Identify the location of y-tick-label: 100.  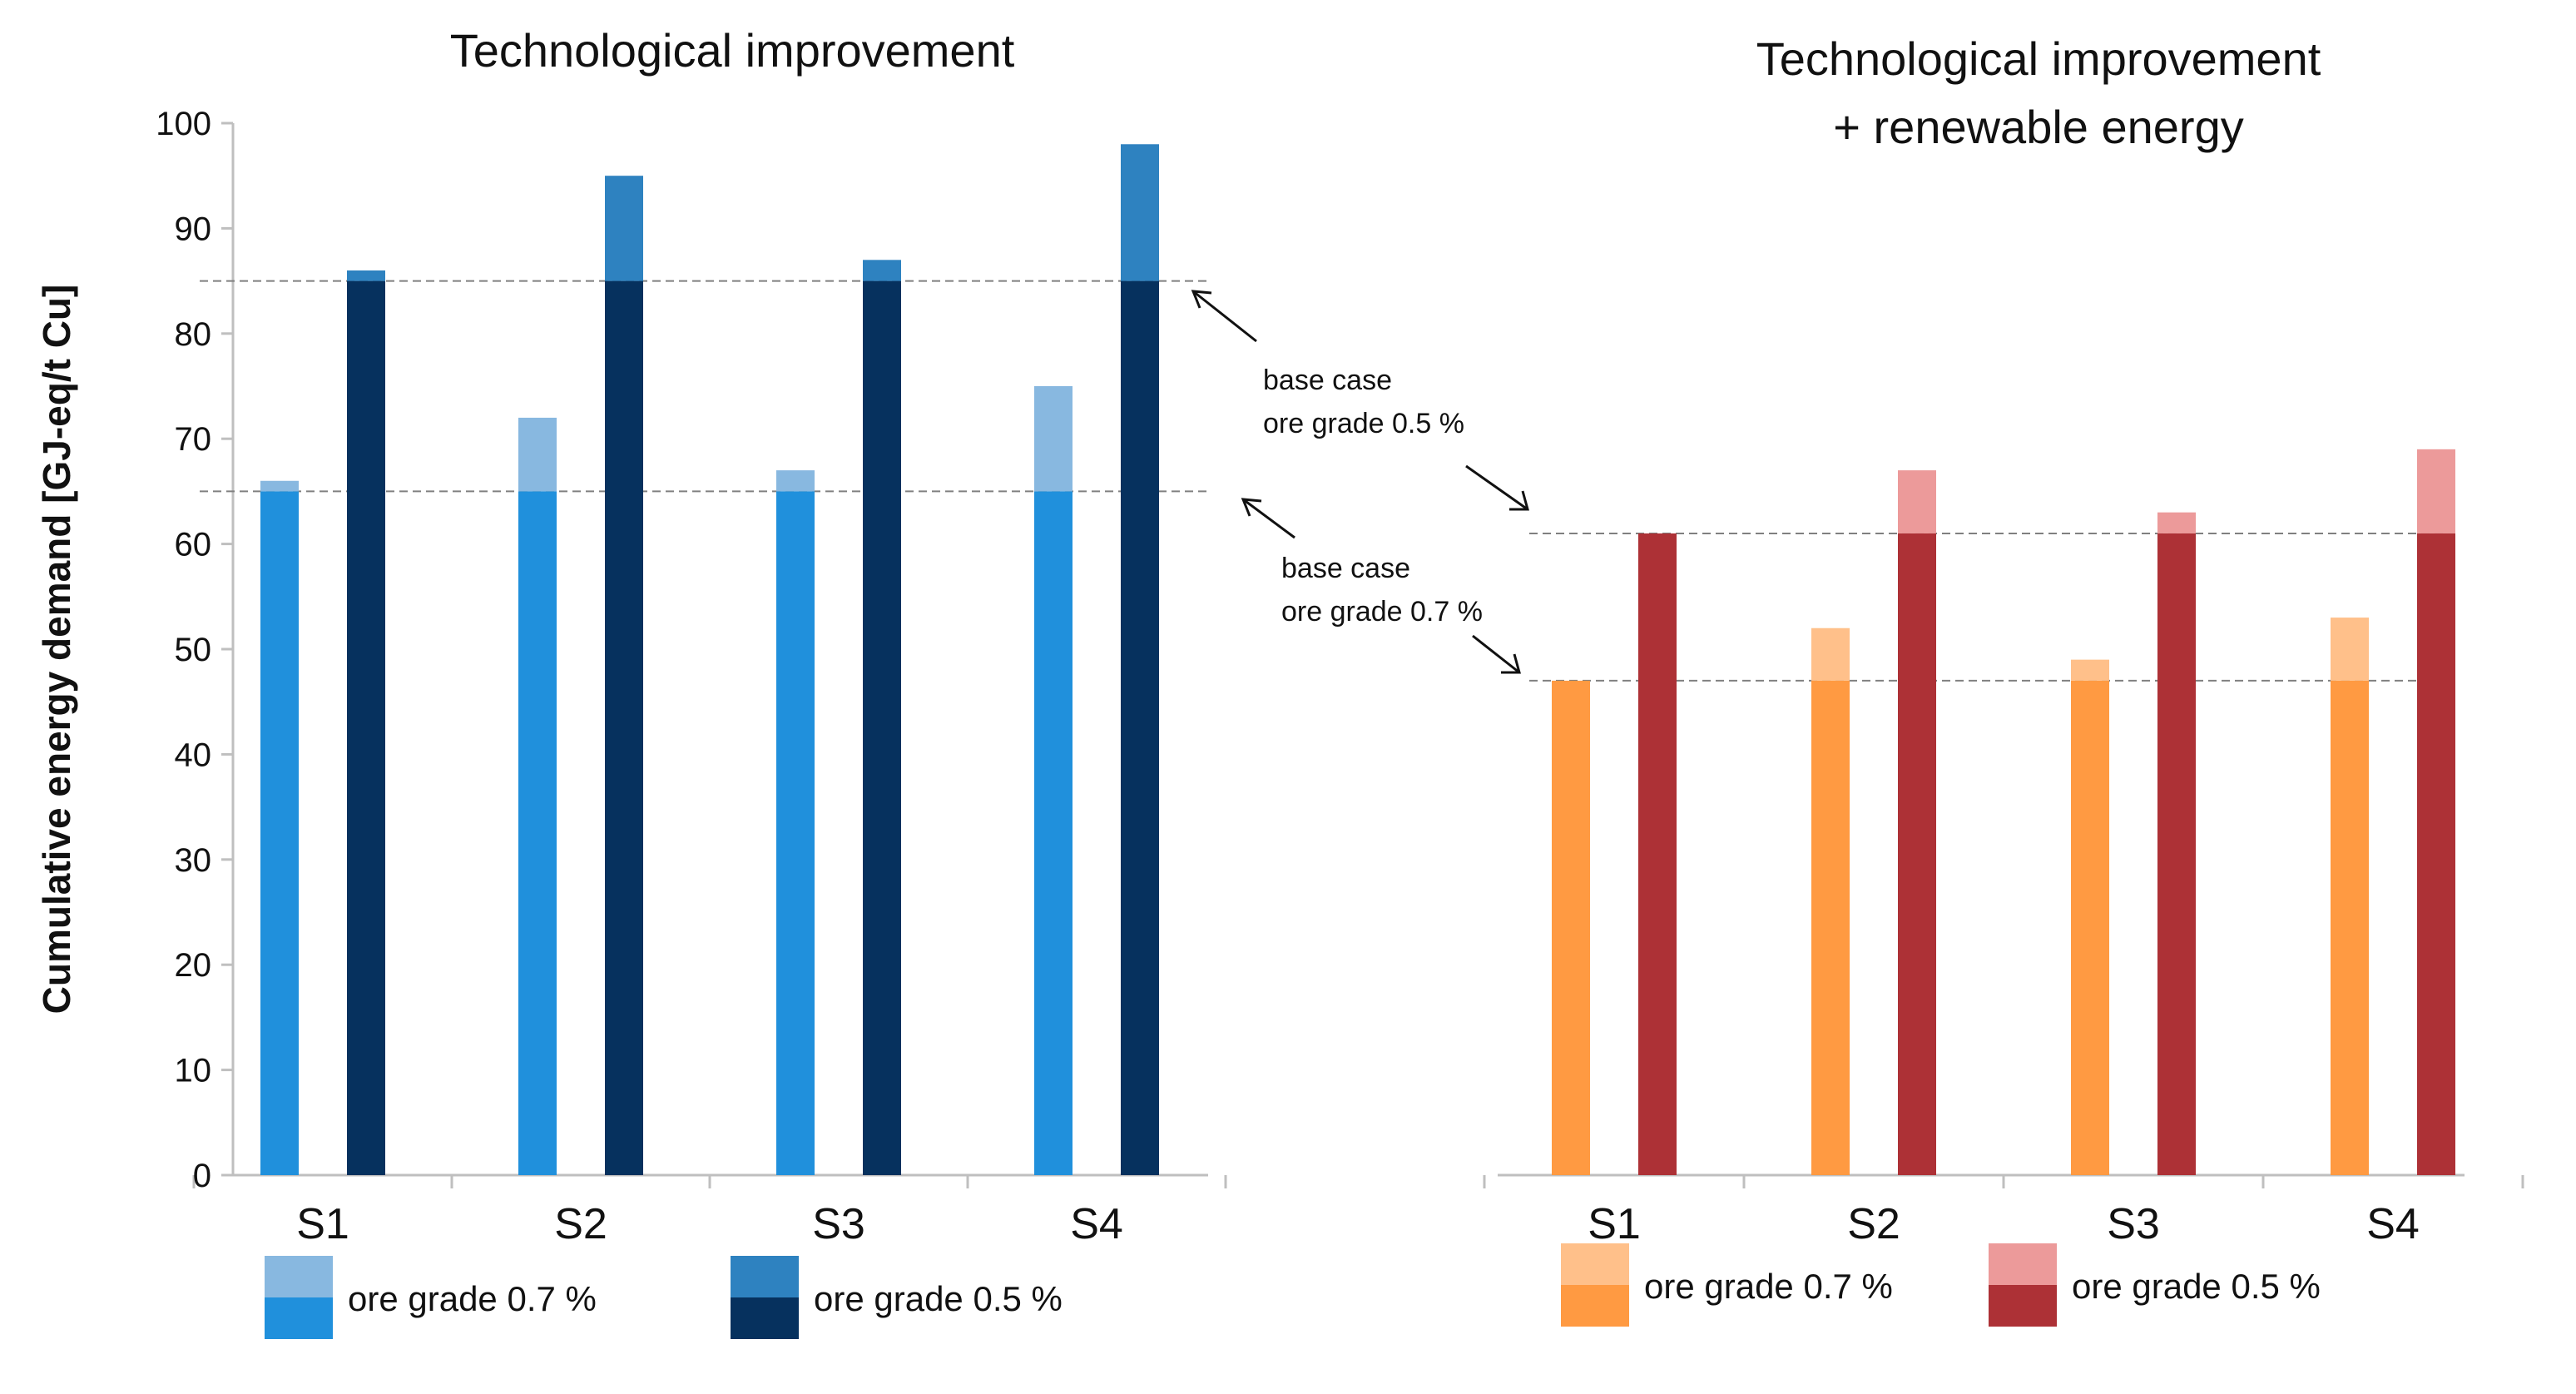
(183, 124).